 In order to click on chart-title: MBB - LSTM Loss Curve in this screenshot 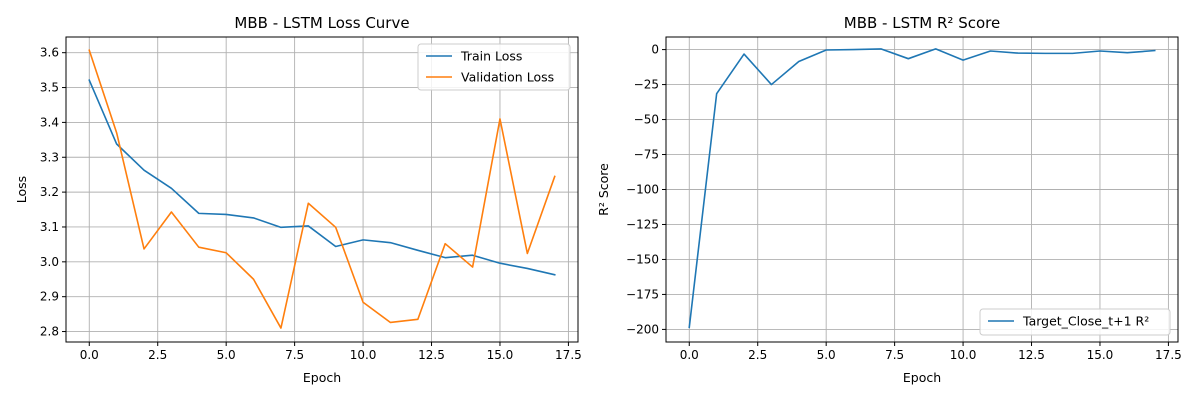, I will do `click(321, 23)`.